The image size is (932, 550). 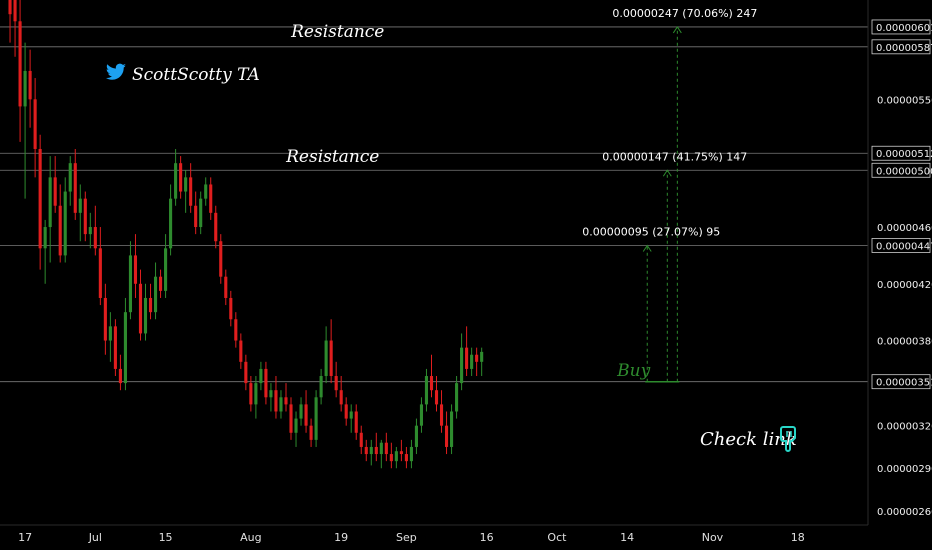 I want to click on y-boxed-label: 0.00000587, so click(x=904, y=48).